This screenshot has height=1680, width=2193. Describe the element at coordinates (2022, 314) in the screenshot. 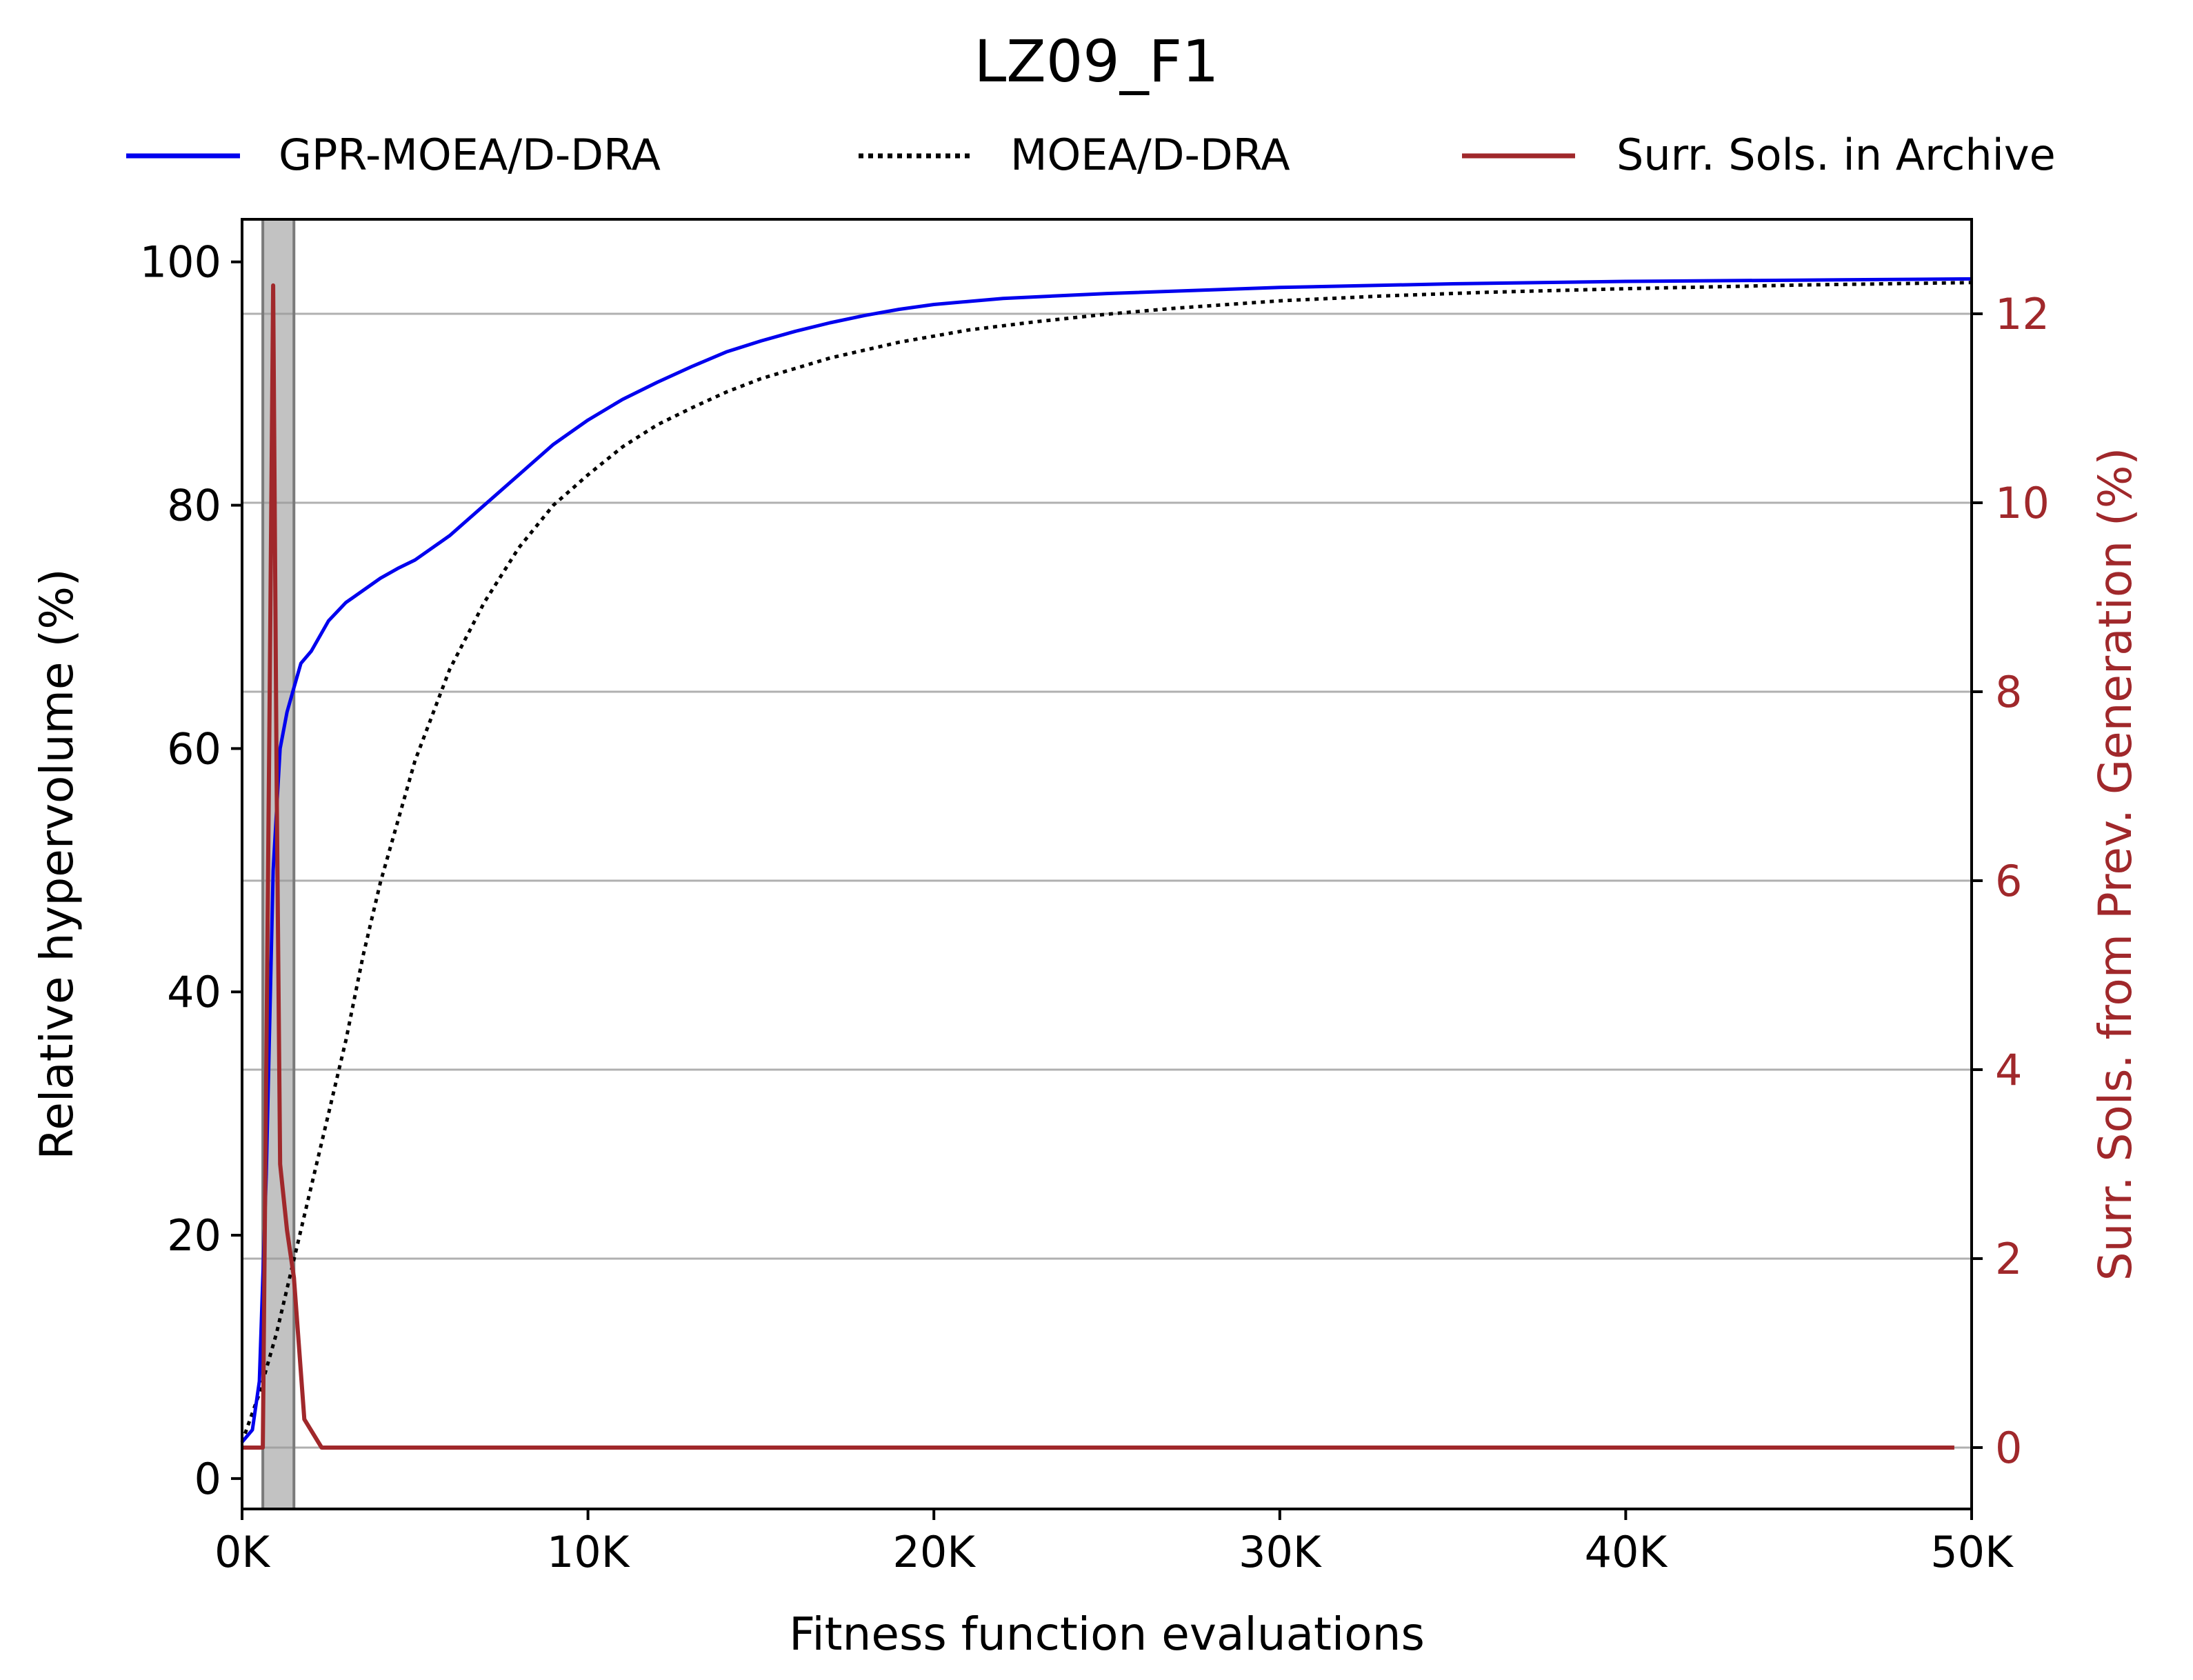

I see `y2-tick-label-6: 12` at that location.